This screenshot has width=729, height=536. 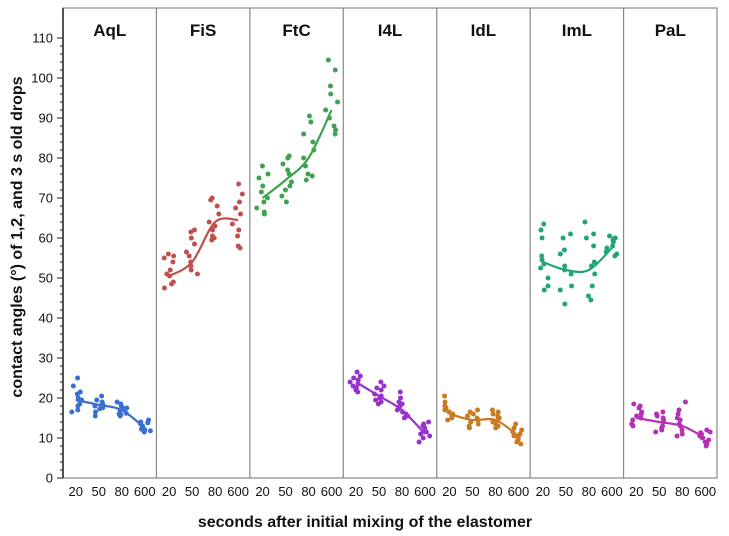 What do you see at coordinates (485, 260) in the screenshot?
I see `panel-idl: IdL 20 50 80 600` at bounding box center [485, 260].